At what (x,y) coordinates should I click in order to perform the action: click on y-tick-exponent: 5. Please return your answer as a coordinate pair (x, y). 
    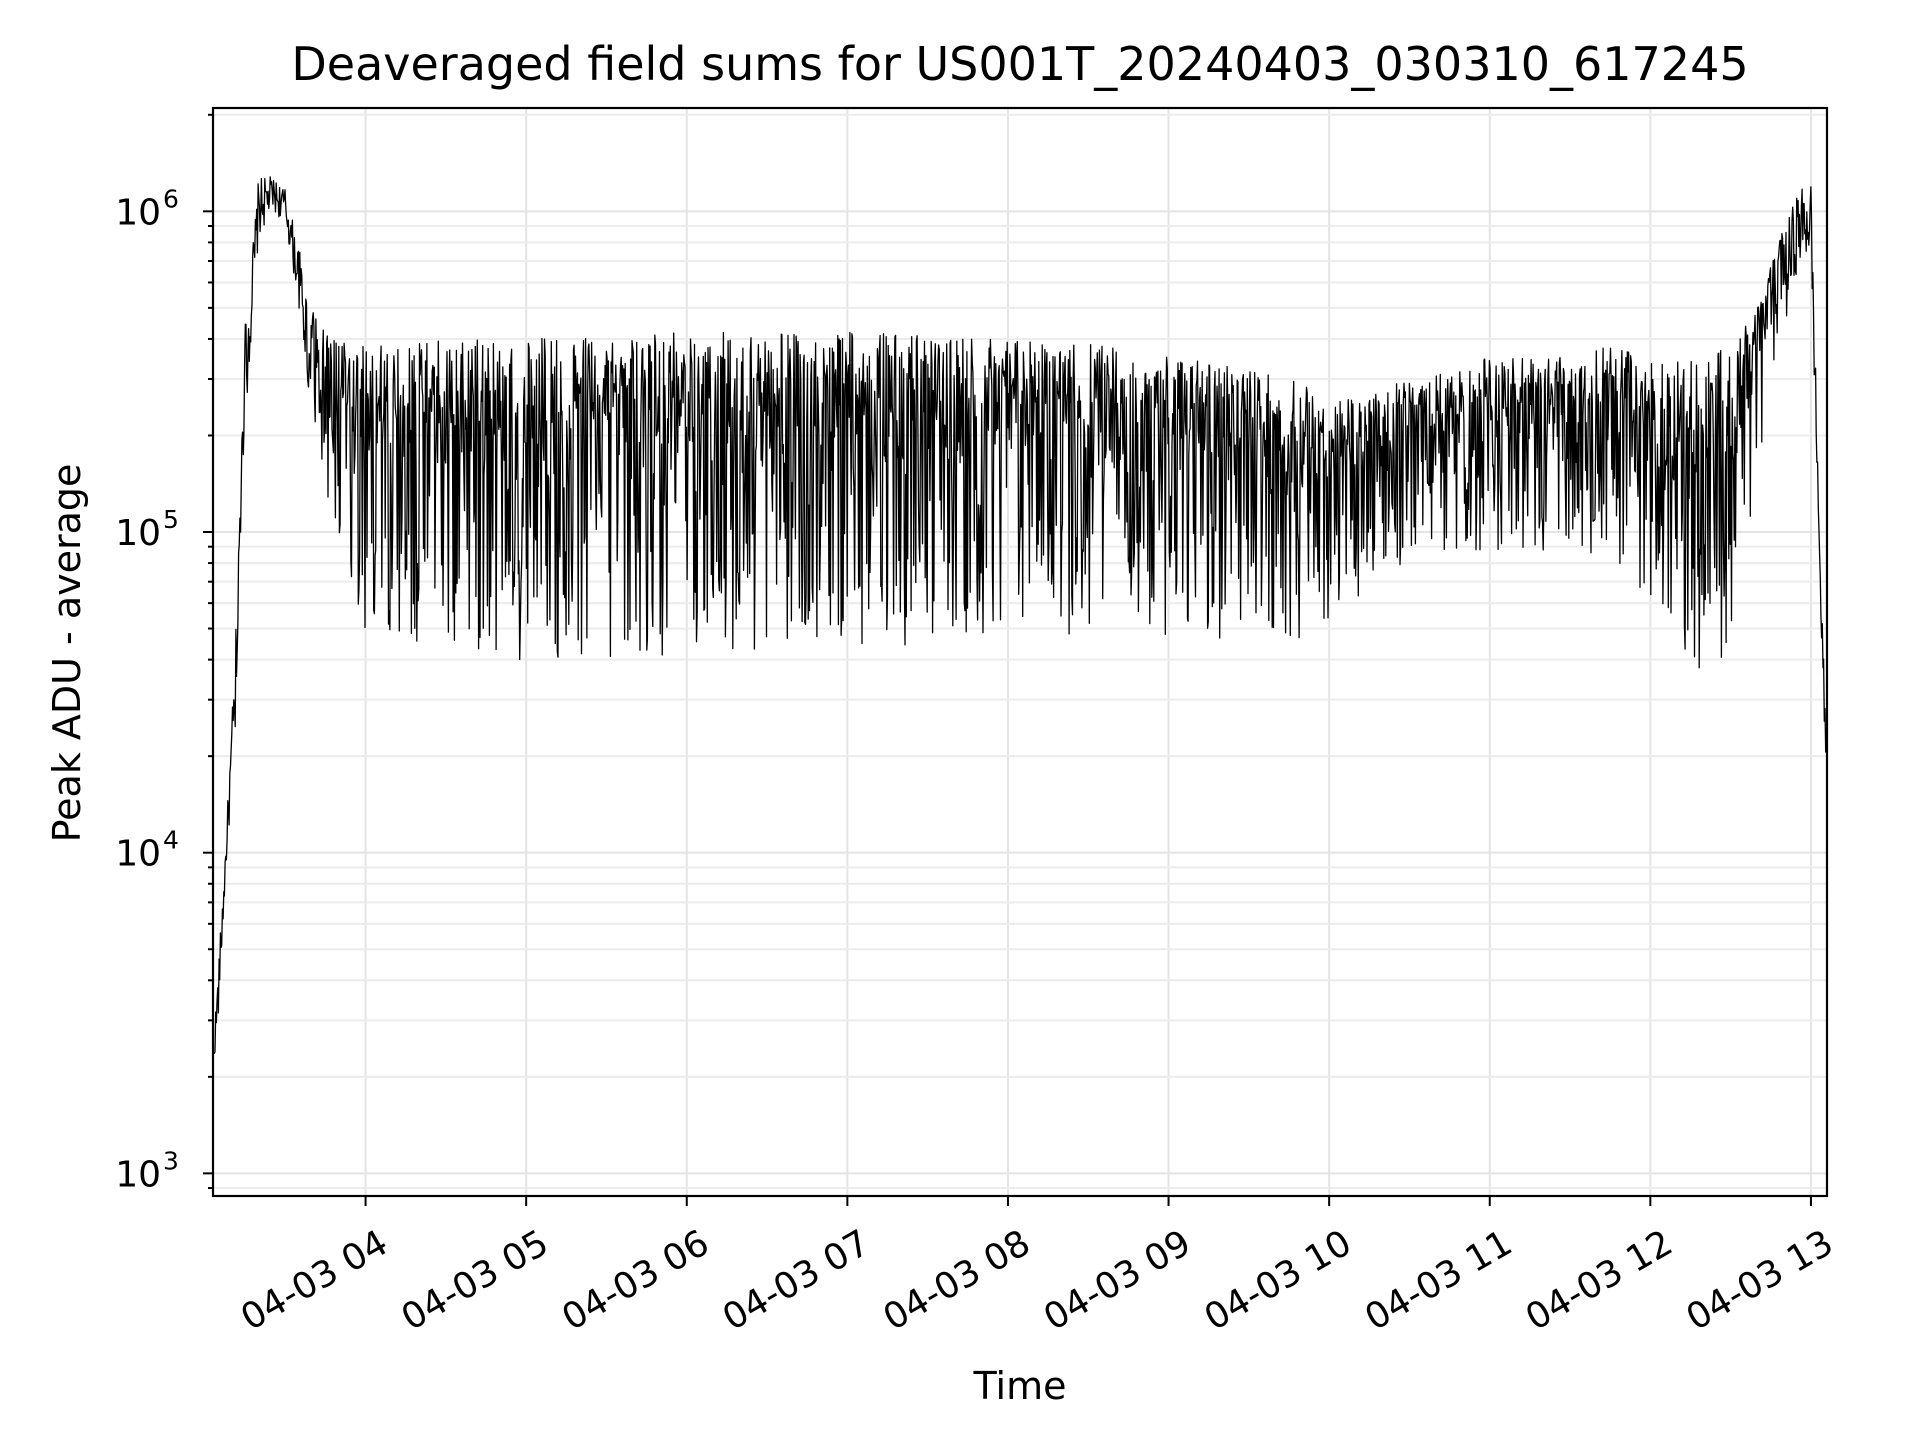
    Looking at the image, I should click on (171, 519).